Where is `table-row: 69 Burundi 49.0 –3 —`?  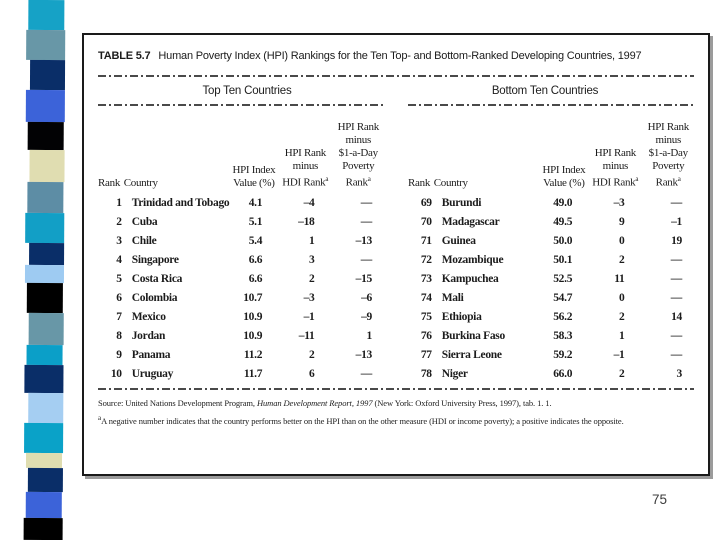 table-row: 69 Burundi 49.0 –3 — is located at coordinates (551, 203).